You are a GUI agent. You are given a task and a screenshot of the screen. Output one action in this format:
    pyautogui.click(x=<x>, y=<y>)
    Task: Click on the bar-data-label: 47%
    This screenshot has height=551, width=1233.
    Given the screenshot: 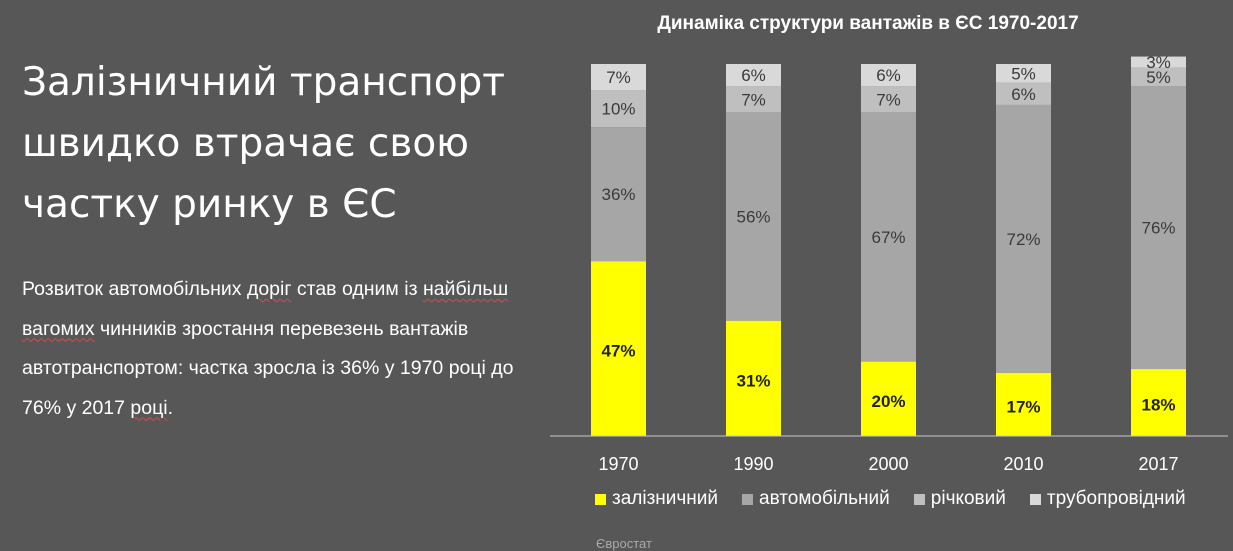 What is the action you would take?
    pyautogui.click(x=618, y=351)
    